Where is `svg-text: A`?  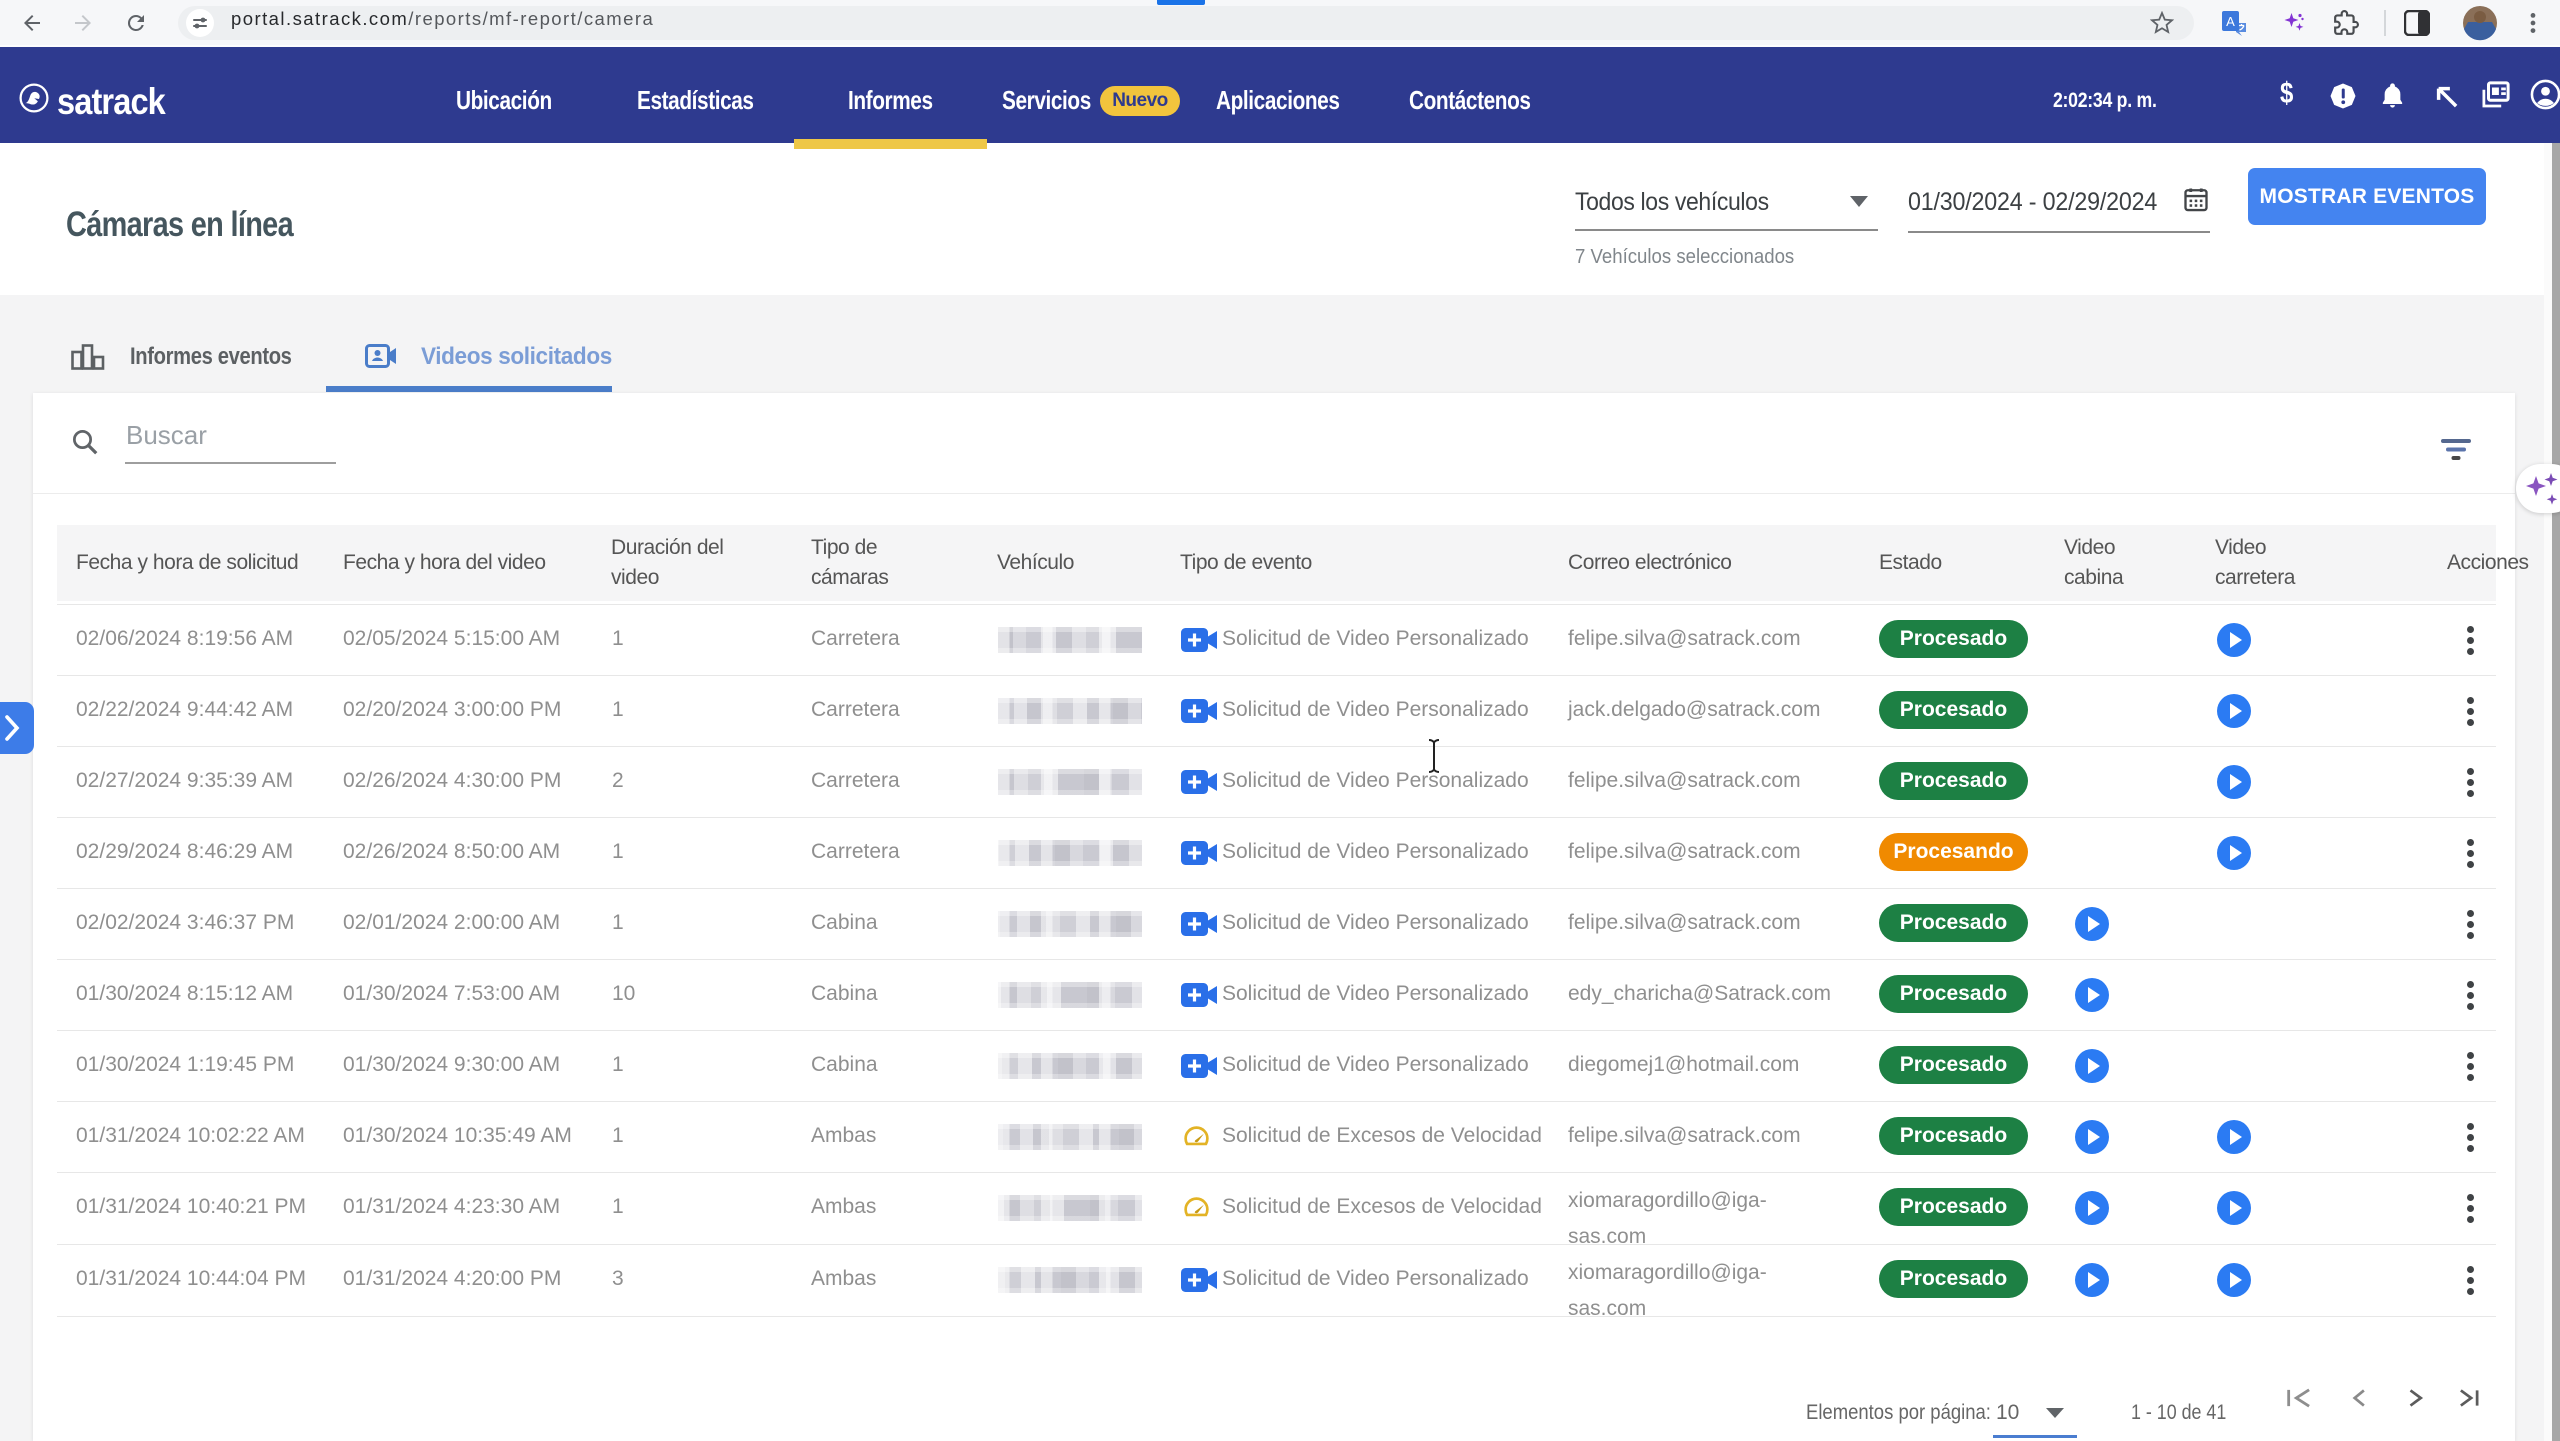
svg-text: A is located at coordinates (2230, 21).